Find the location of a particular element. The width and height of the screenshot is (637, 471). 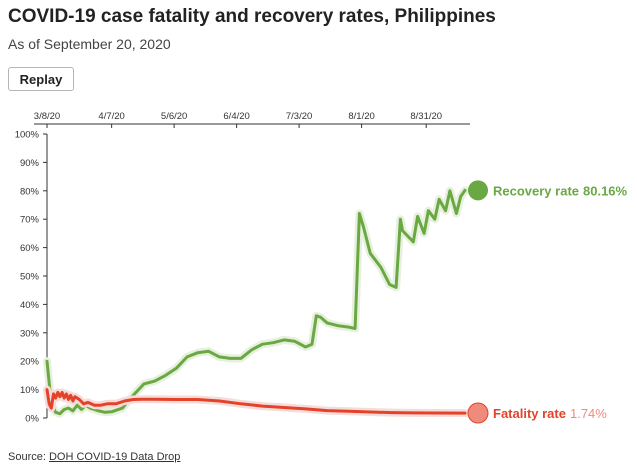

x-tick-label: 8/31/20 is located at coordinates (426, 116).